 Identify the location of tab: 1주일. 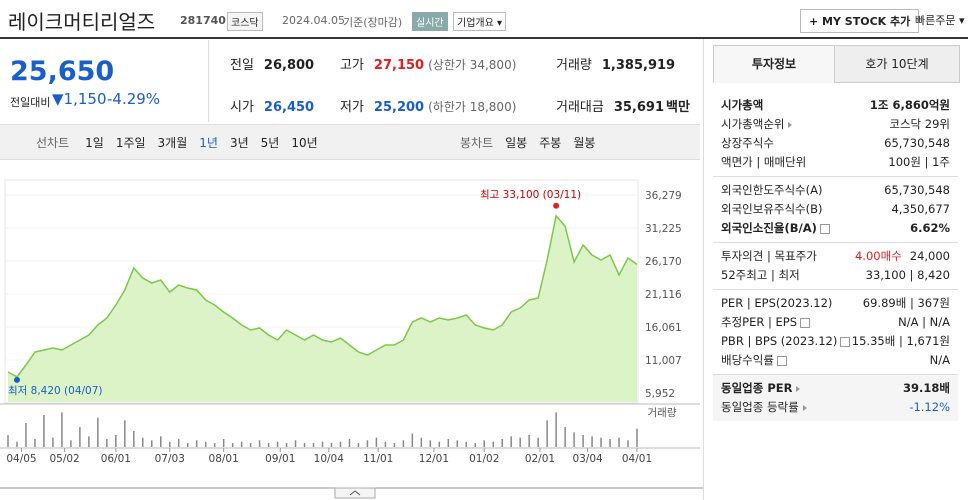
(130, 143).